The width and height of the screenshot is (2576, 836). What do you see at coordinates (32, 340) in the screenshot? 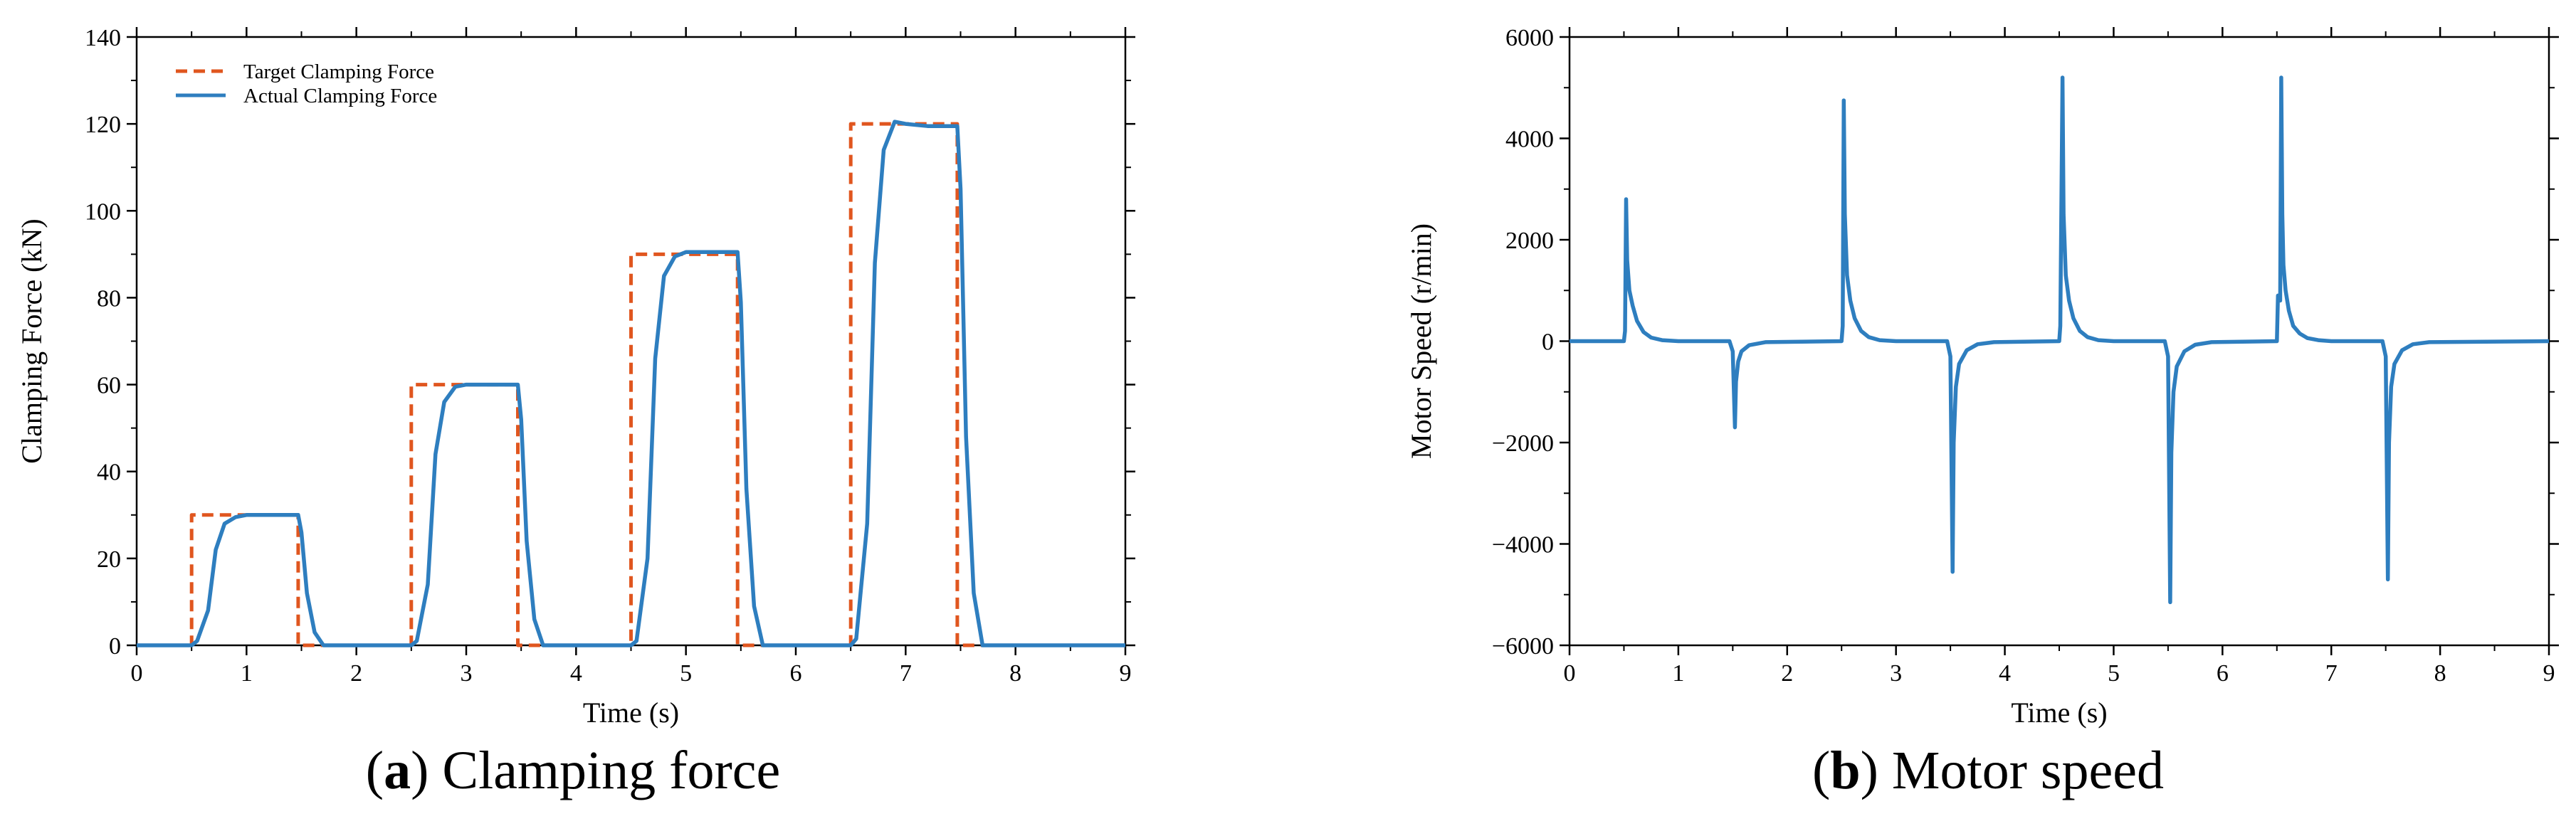
I see `chart-a-y-axis-label: Clamping Force (kN)` at bounding box center [32, 340].